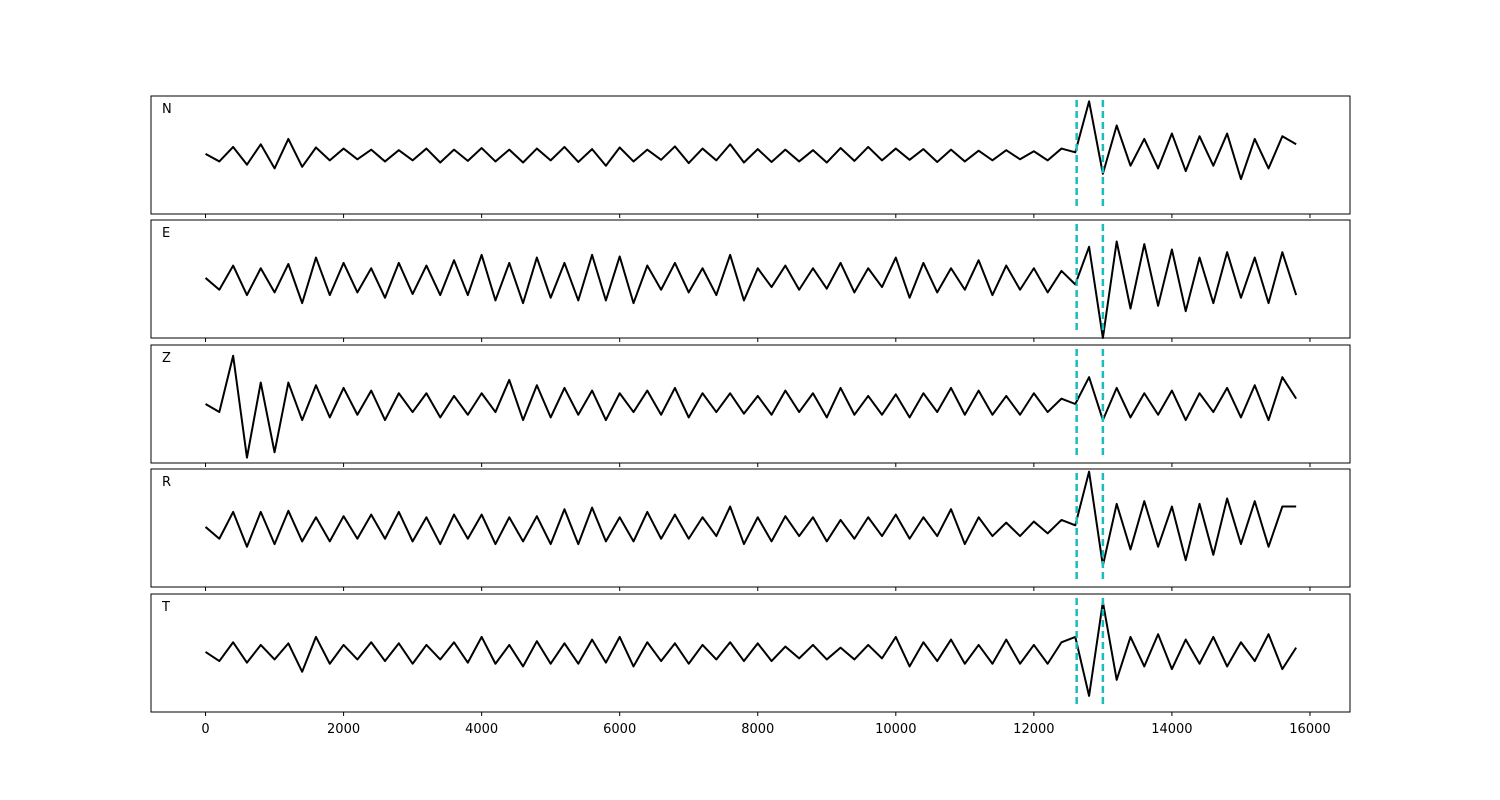 The image size is (1500, 800). What do you see at coordinates (165, 607) in the screenshot?
I see `panel-label: T` at bounding box center [165, 607].